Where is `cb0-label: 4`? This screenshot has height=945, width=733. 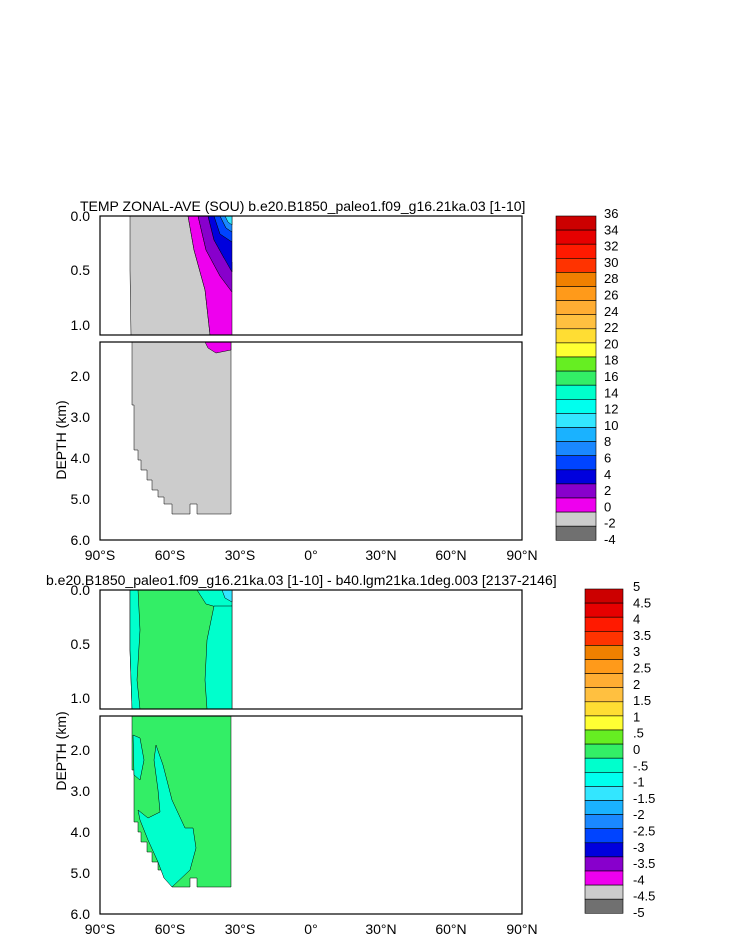 cb0-label: 4 is located at coordinates (607, 474).